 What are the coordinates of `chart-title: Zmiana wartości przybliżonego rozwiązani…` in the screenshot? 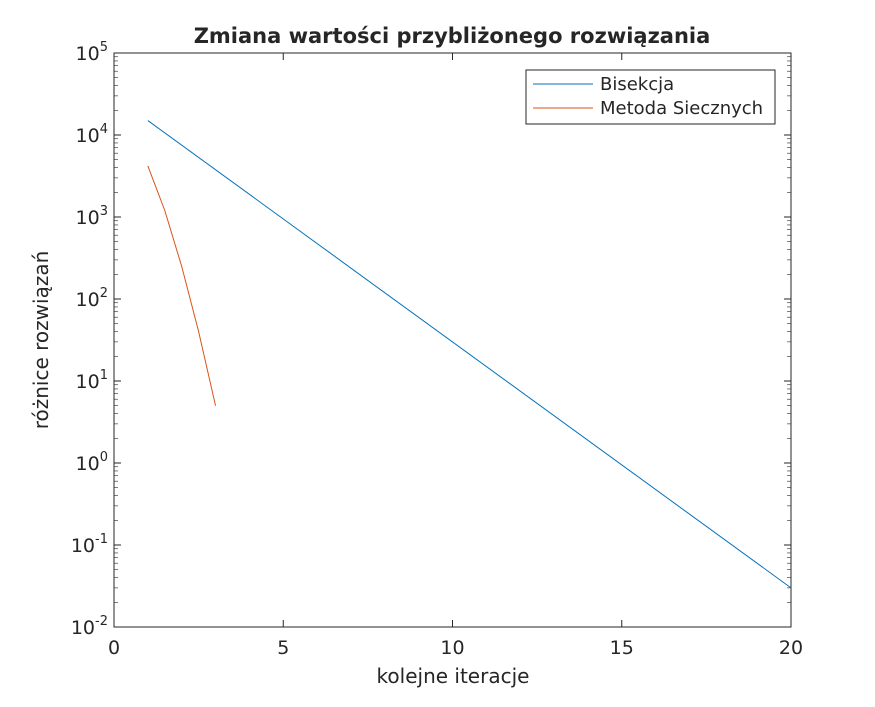 It's located at (452, 36).